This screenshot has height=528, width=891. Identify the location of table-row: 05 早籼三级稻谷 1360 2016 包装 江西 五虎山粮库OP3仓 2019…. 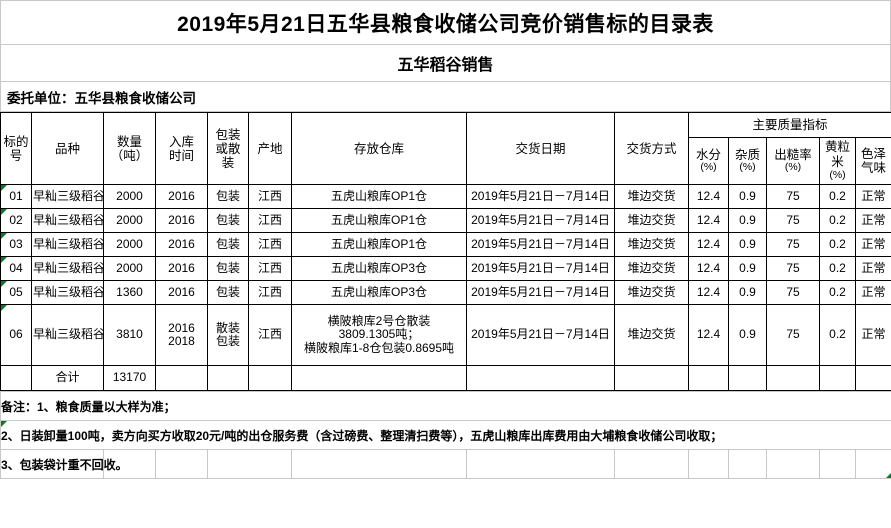
(445, 292).